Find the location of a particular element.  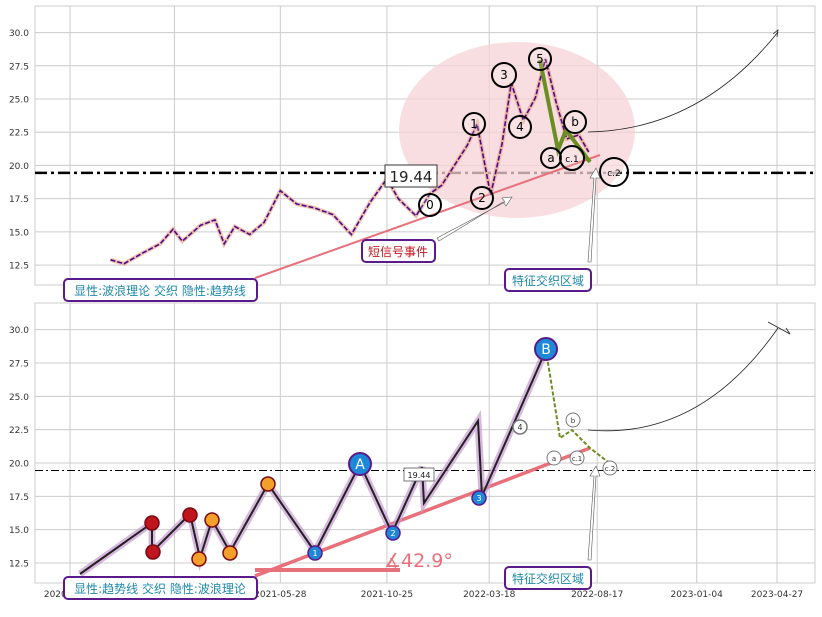

mode-label-top: 显性:波浪理论 交织 隐性:趋势线 is located at coordinates (160, 290).